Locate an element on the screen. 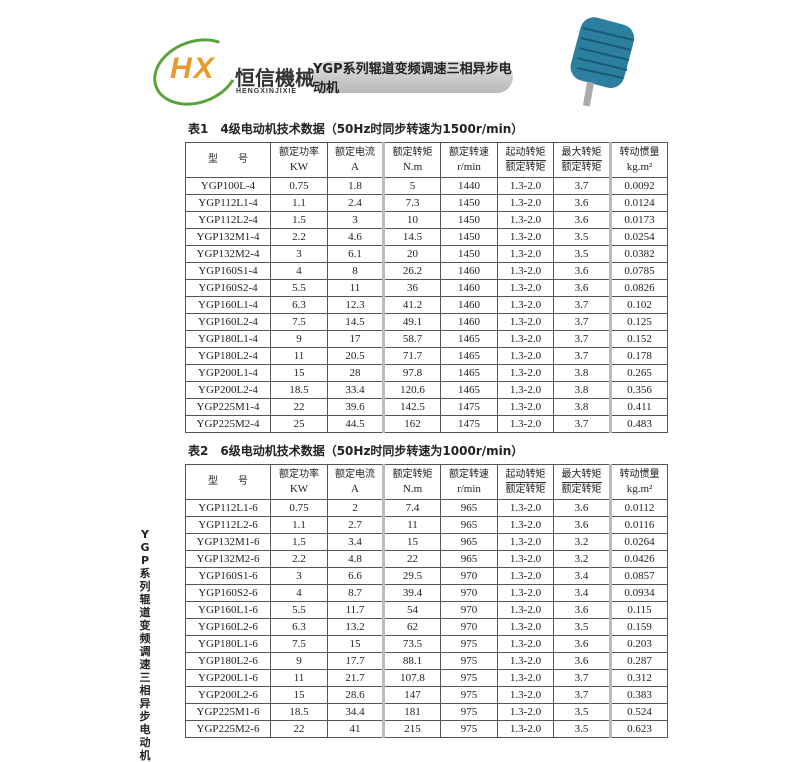 This screenshot has width=790, height=762. table-cell: 36 is located at coordinates (411, 288).